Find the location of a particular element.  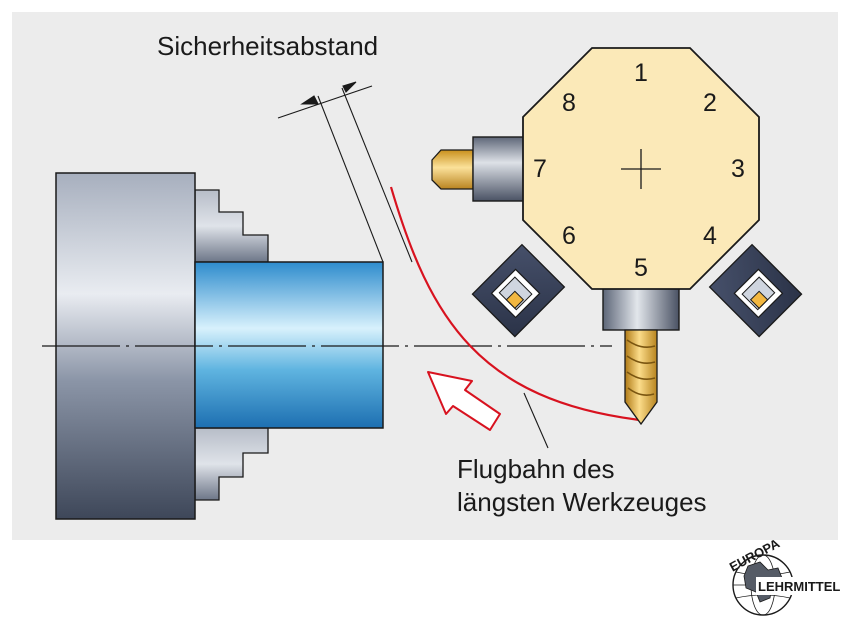

safety-distance-lines is located at coordinates (345, 172).